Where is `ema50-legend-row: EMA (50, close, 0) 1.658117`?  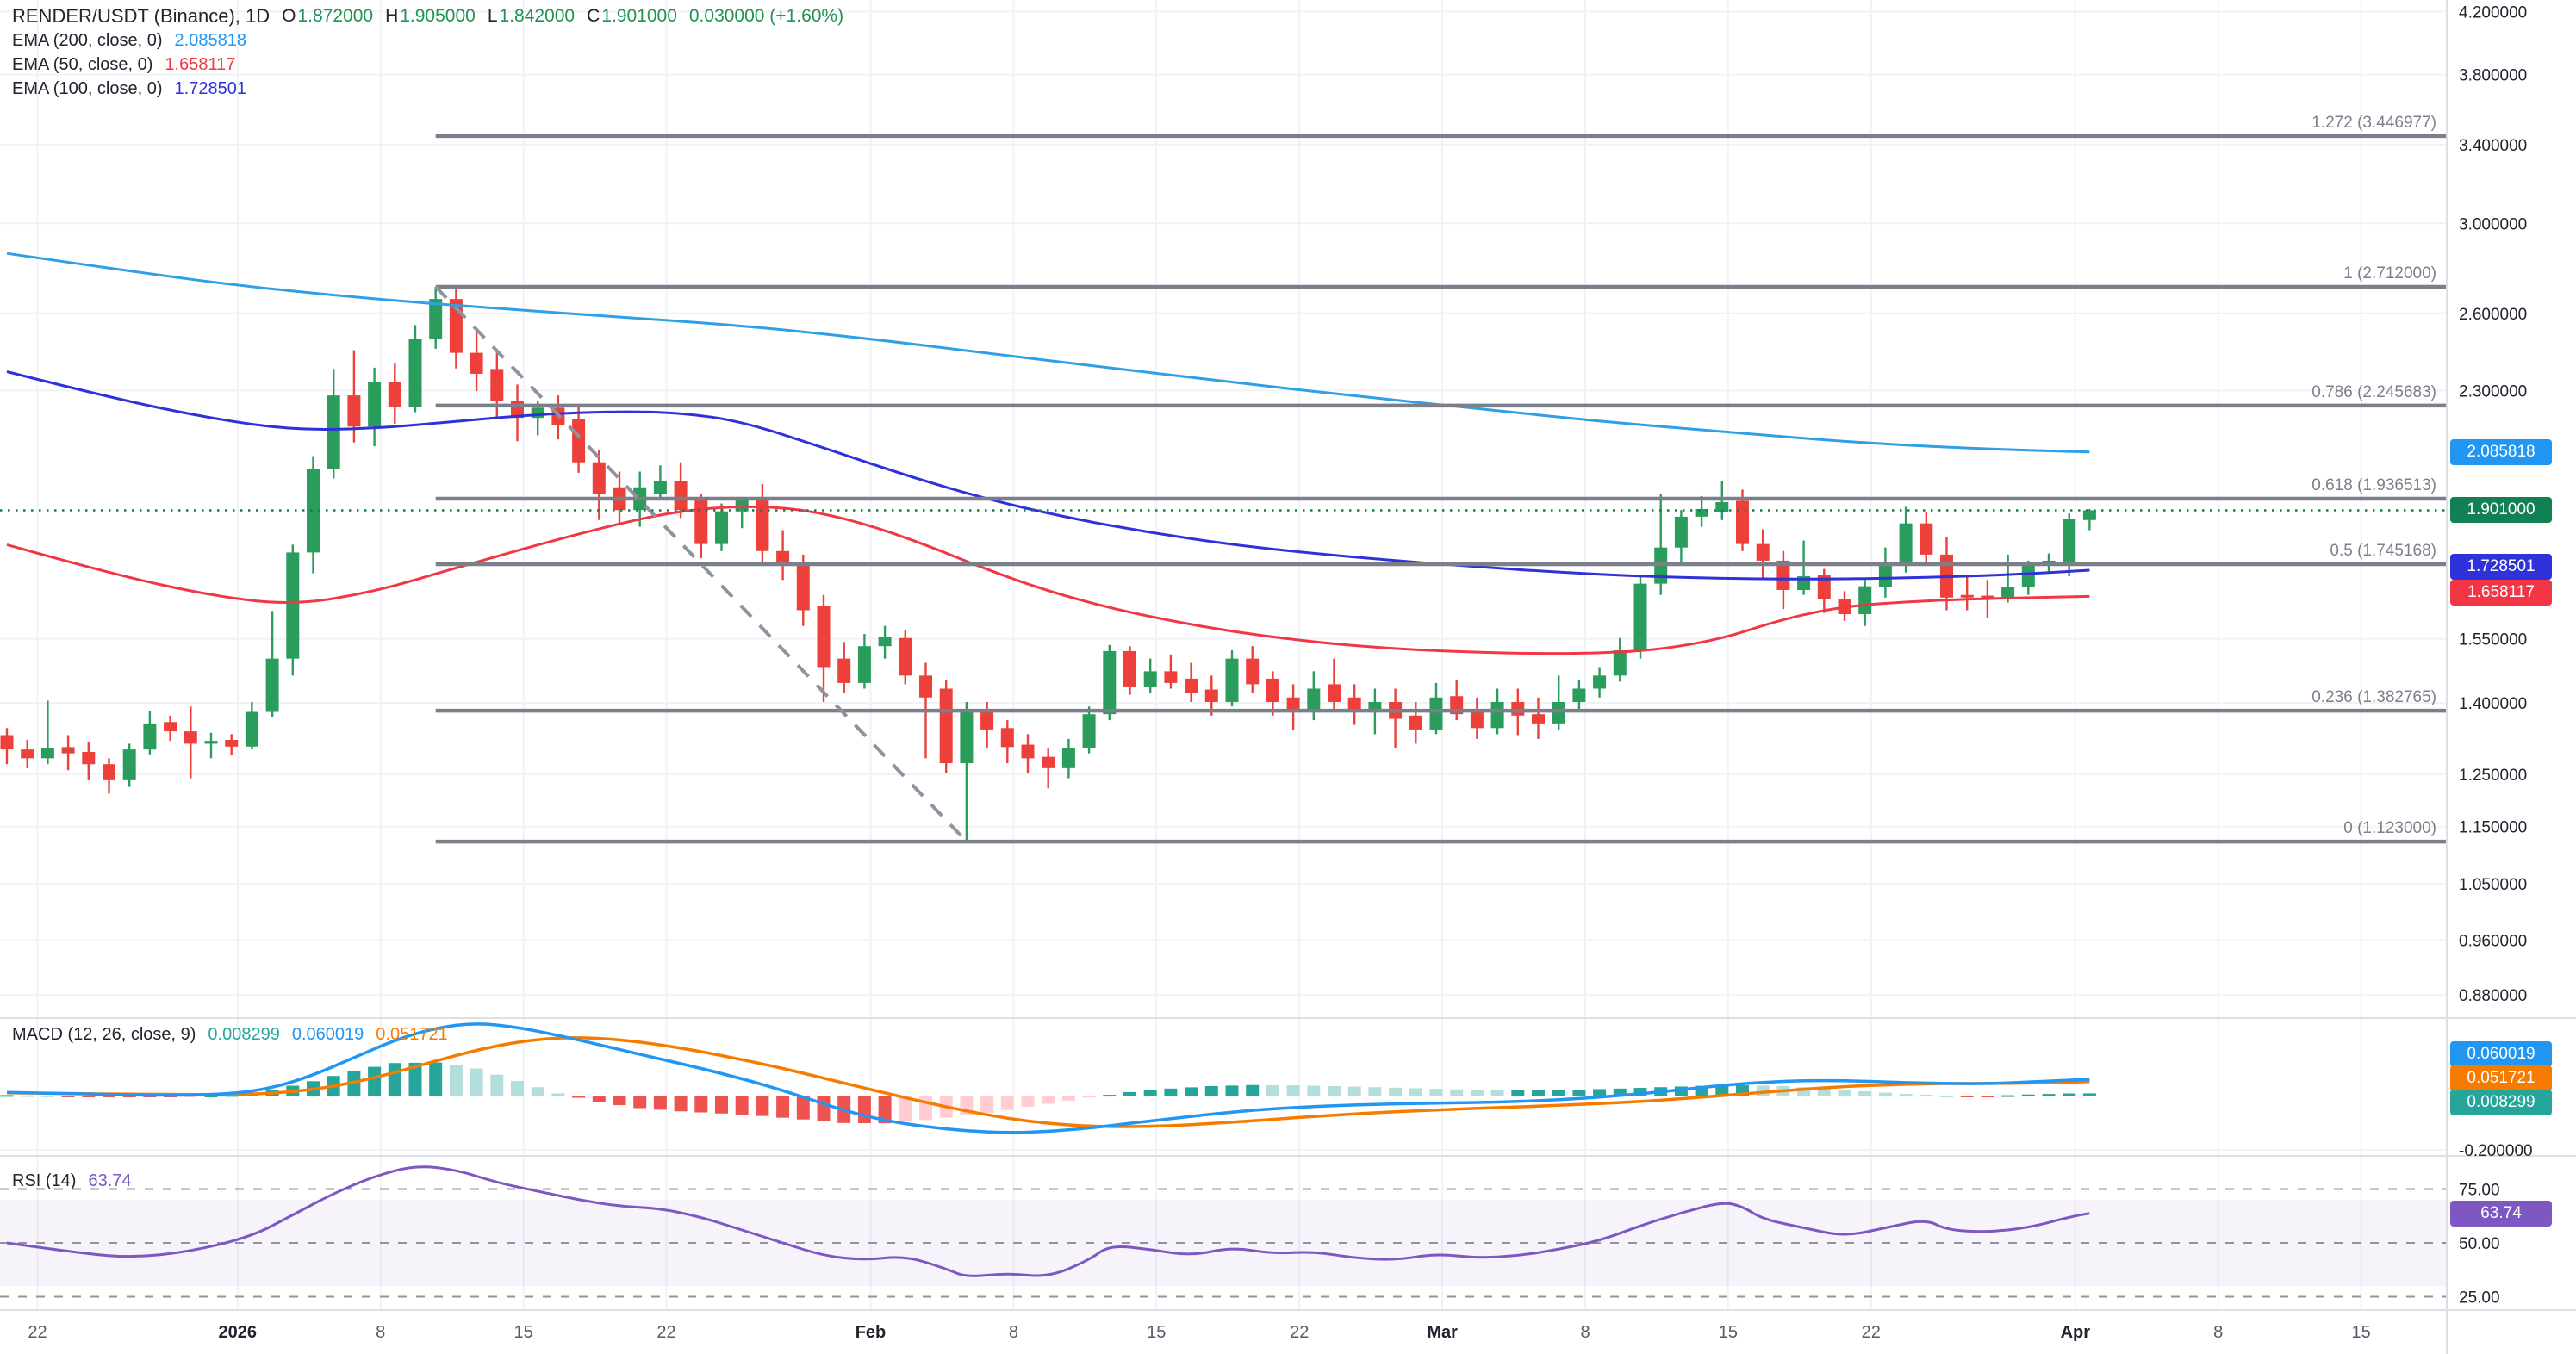
ema50-legend-row: EMA (50, close, 0) 1.658117 is located at coordinates (124, 65).